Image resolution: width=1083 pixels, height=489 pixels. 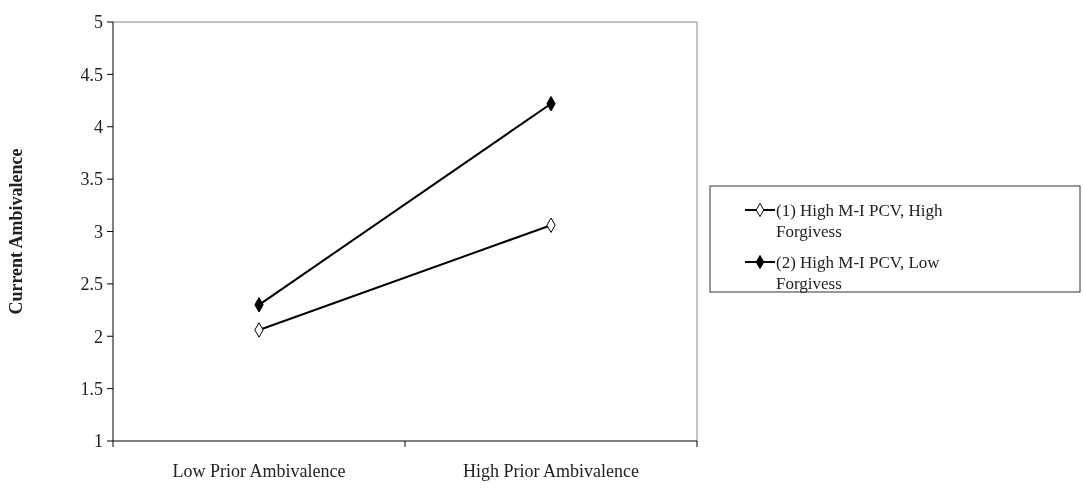 What do you see at coordinates (91, 74) in the screenshot?
I see `y-tick-label: 4.5` at bounding box center [91, 74].